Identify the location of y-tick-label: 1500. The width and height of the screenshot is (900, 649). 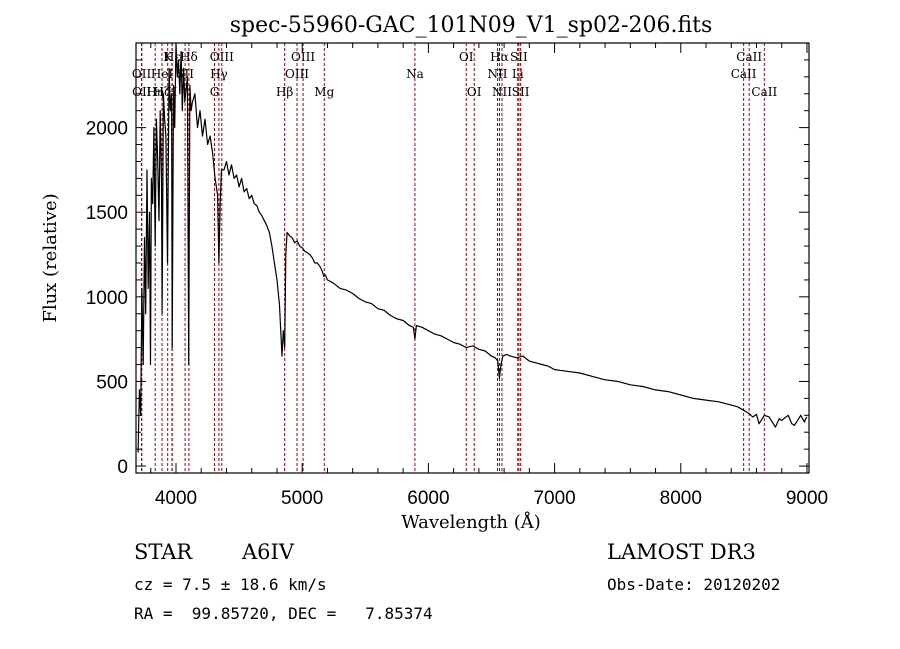
(107, 213).